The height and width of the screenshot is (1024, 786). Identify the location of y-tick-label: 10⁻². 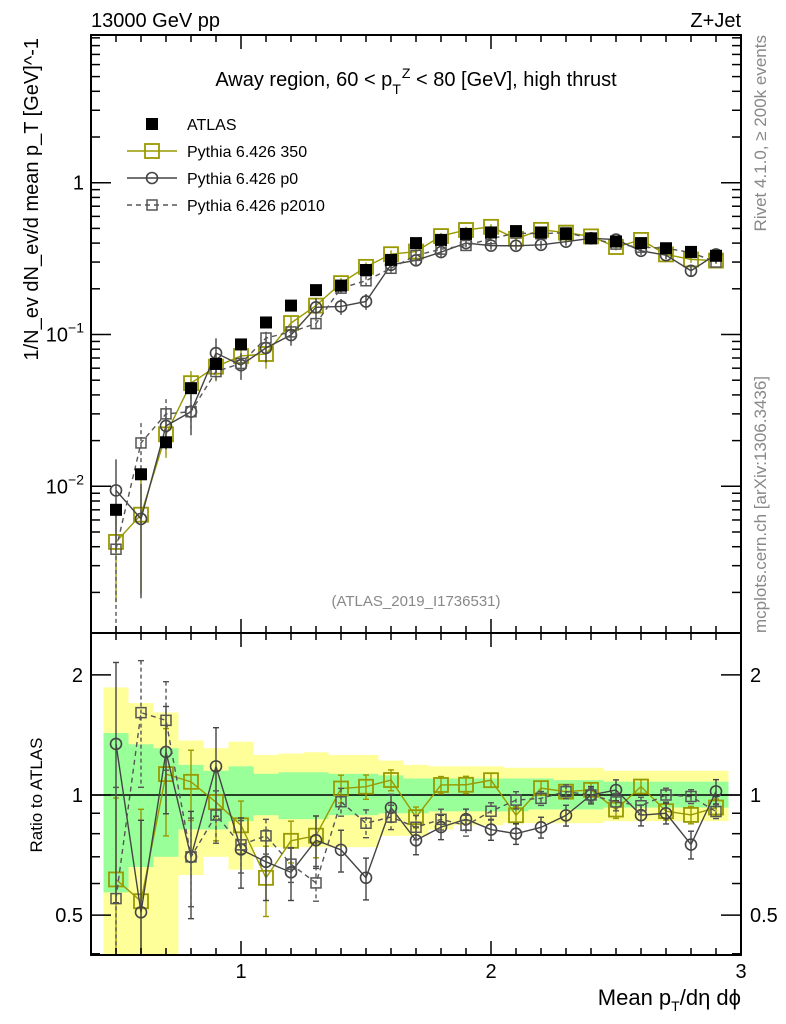
(65, 484).